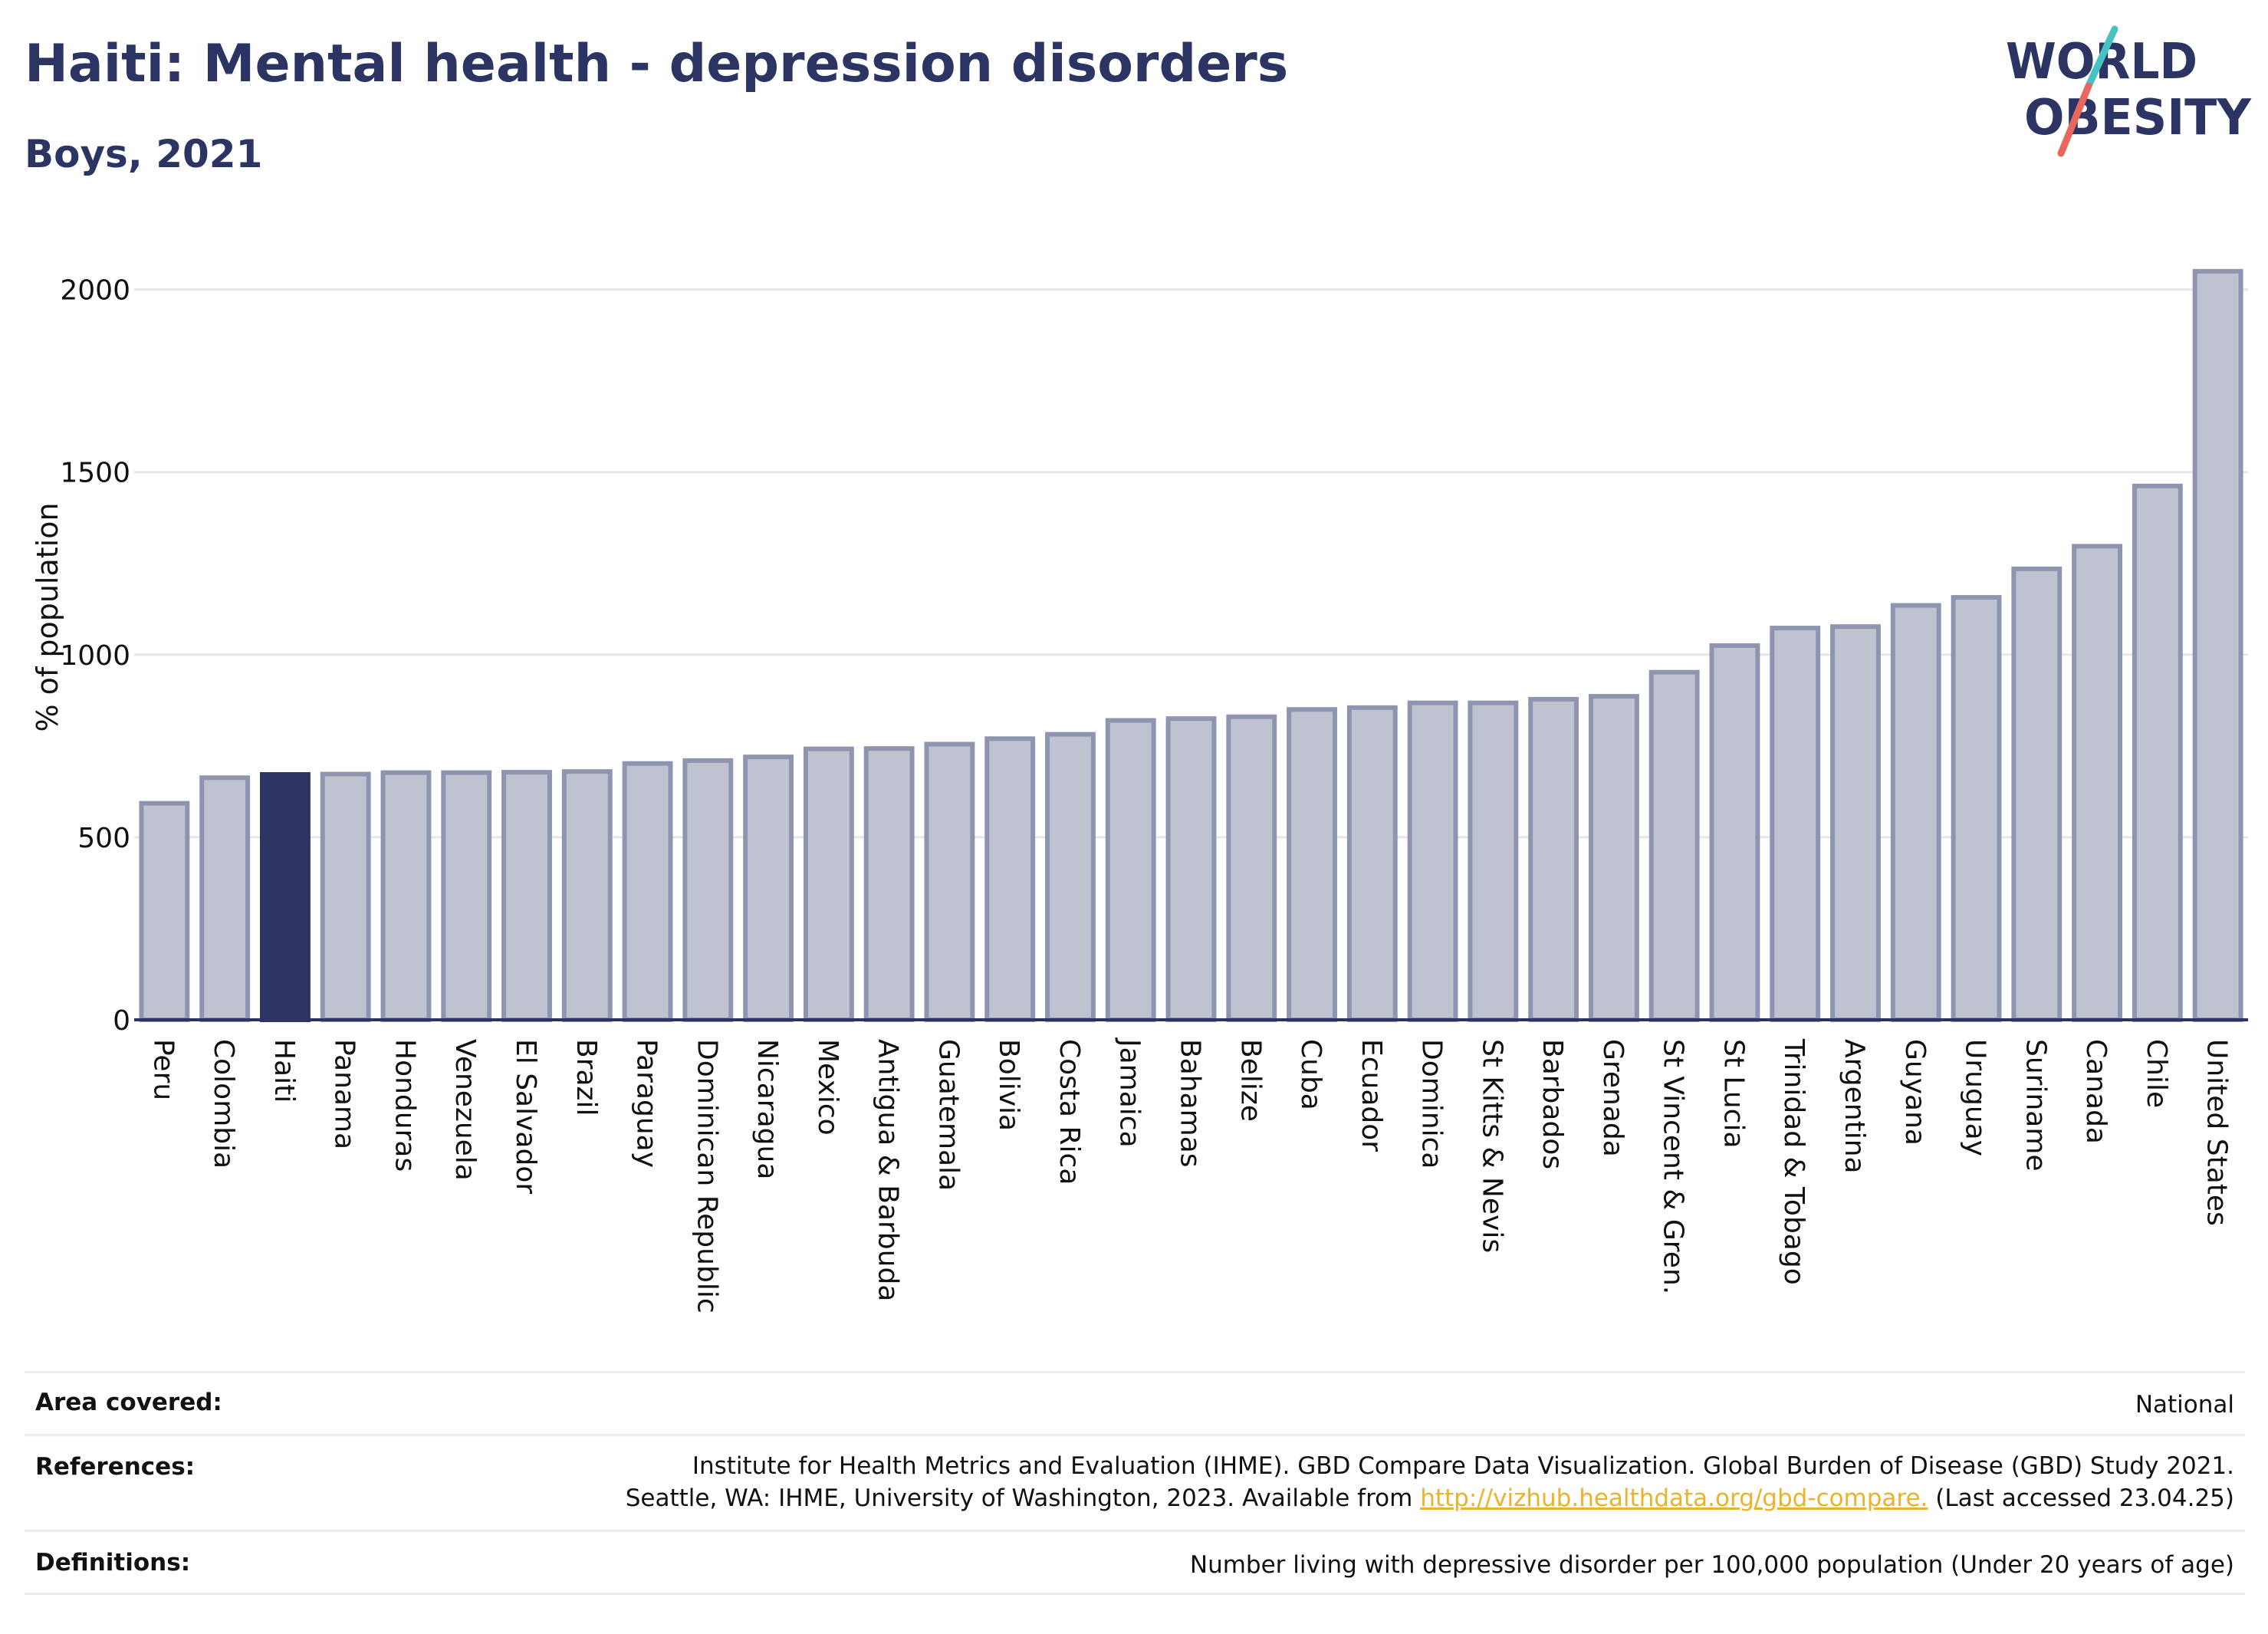 This screenshot has height=1634, width=2268. I want to click on x-tick-label: Mexico, so click(827, 1088).